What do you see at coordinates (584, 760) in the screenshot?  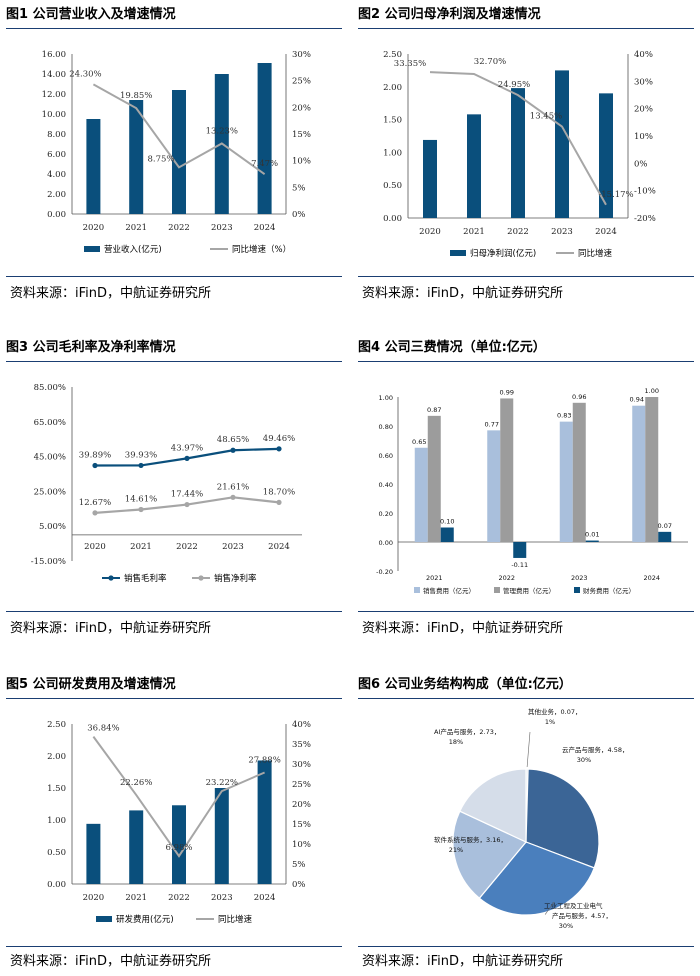 I see `fig6-slice-pct: 30%` at bounding box center [584, 760].